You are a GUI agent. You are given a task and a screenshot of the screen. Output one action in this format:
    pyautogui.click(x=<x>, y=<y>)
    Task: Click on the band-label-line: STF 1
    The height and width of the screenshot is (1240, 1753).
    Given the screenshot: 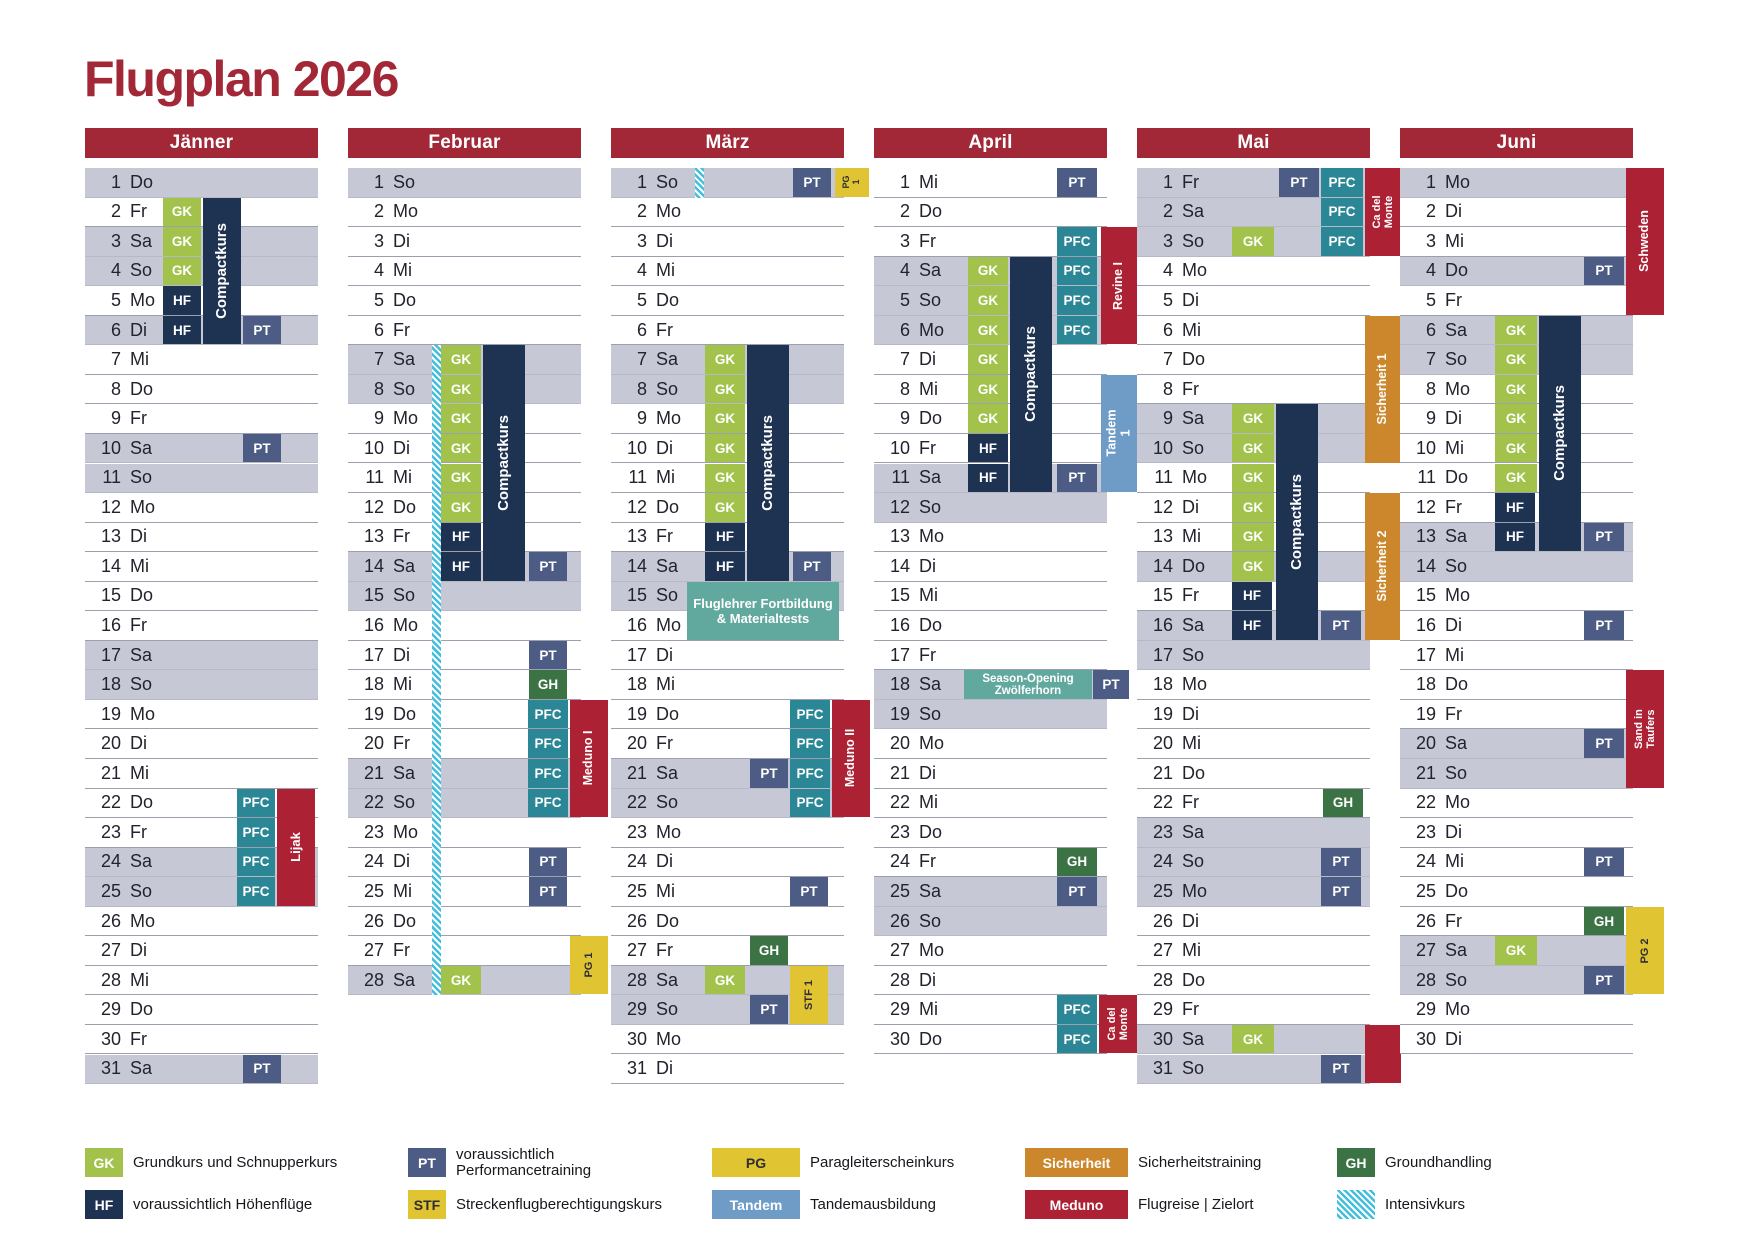 What is the action you would take?
    pyautogui.click(x=808, y=994)
    